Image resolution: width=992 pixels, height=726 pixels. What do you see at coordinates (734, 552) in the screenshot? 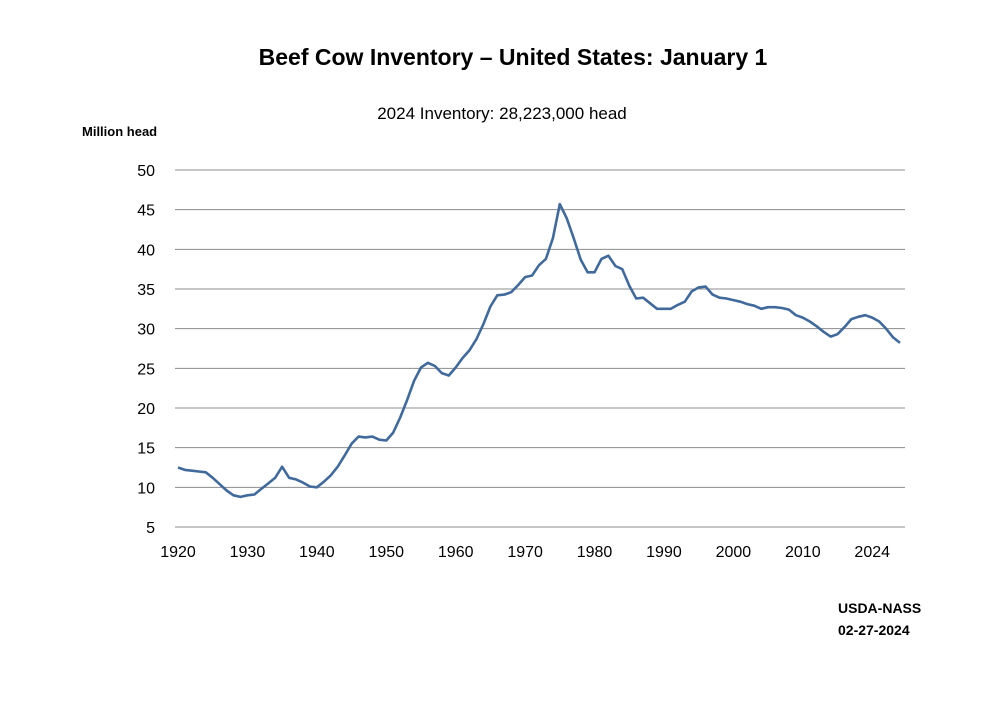
I see `x-tick-label: 2000` at bounding box center [734, 552].